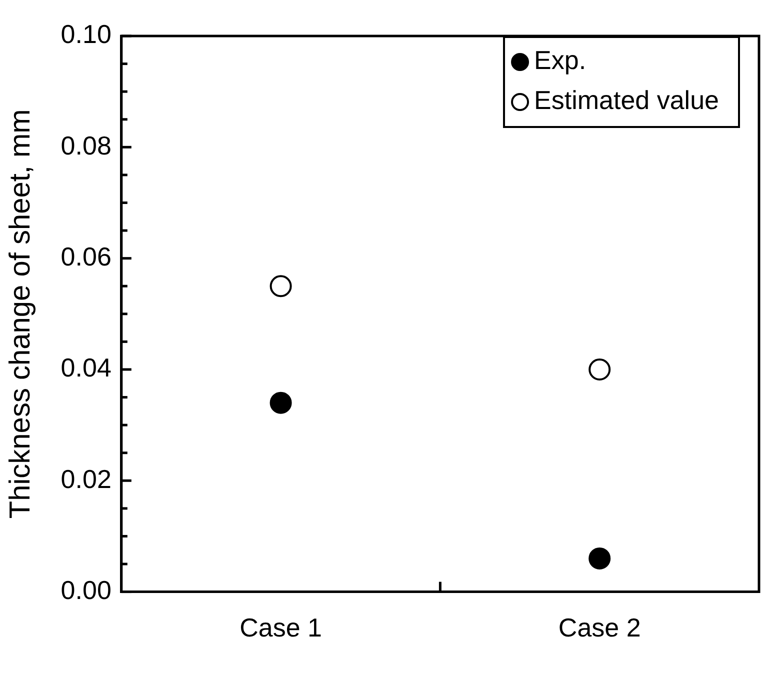 This screenshot has height=677, width=771. Describe the element at coordinates (599, 627) in the screenshot. I see `x-tick-label: Case 2` at that location.